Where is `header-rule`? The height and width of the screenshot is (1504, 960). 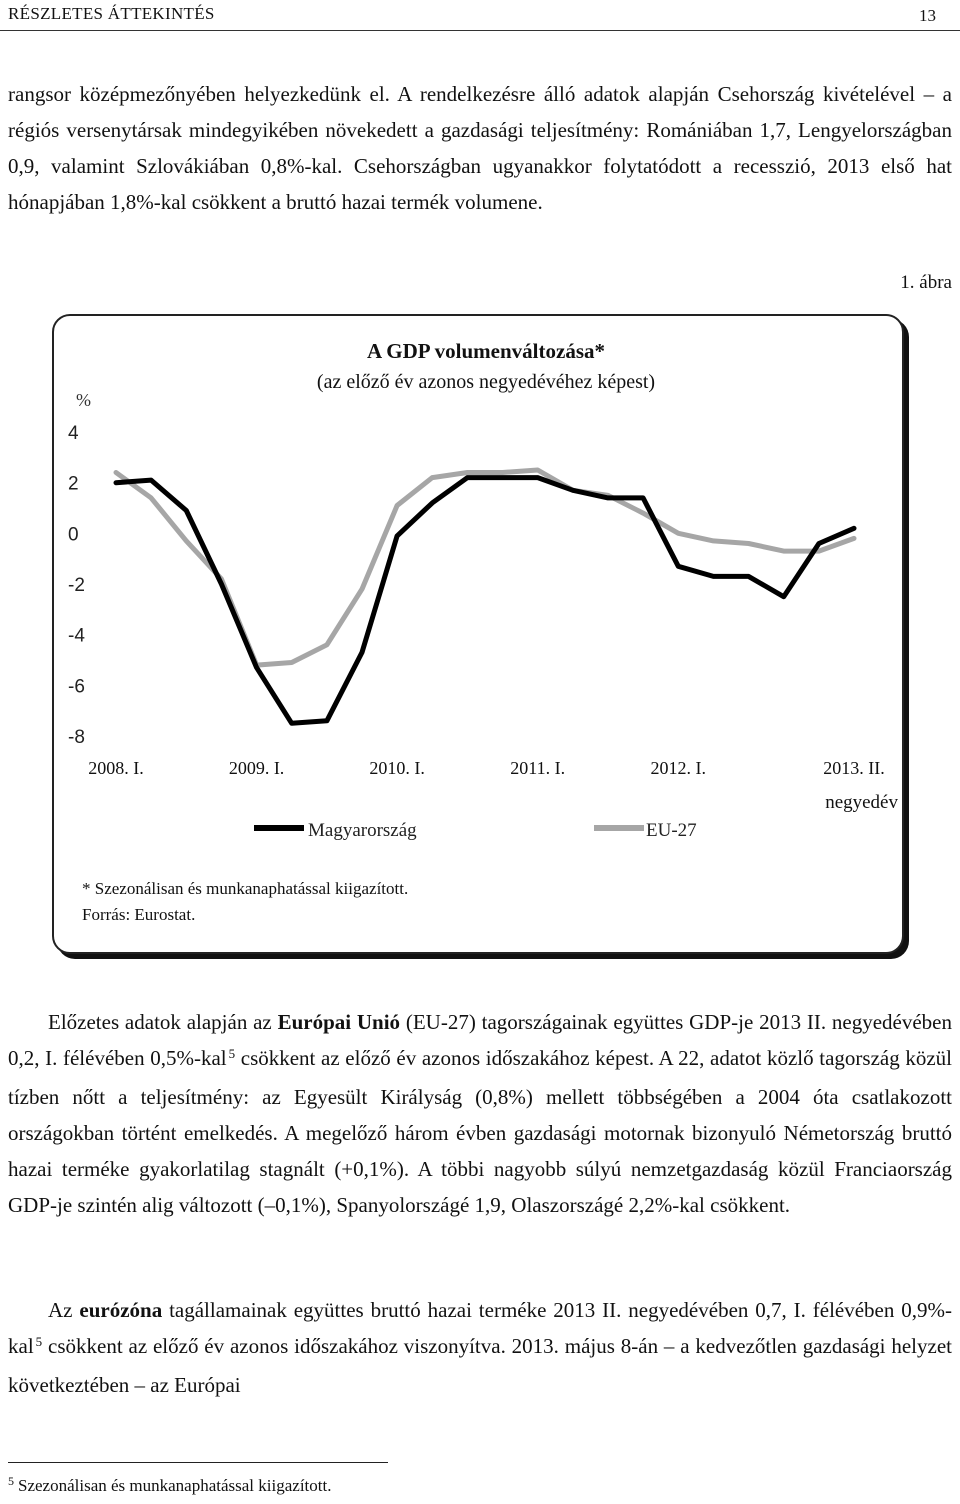
header-rule is located at coordinates (480, 30).